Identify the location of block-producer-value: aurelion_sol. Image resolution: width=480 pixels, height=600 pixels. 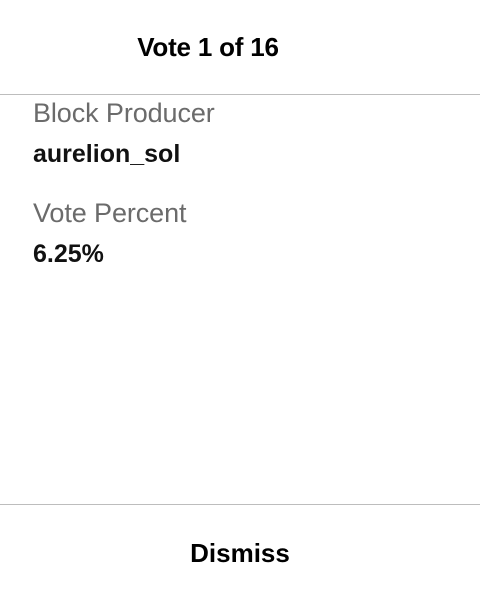
(107, 154).